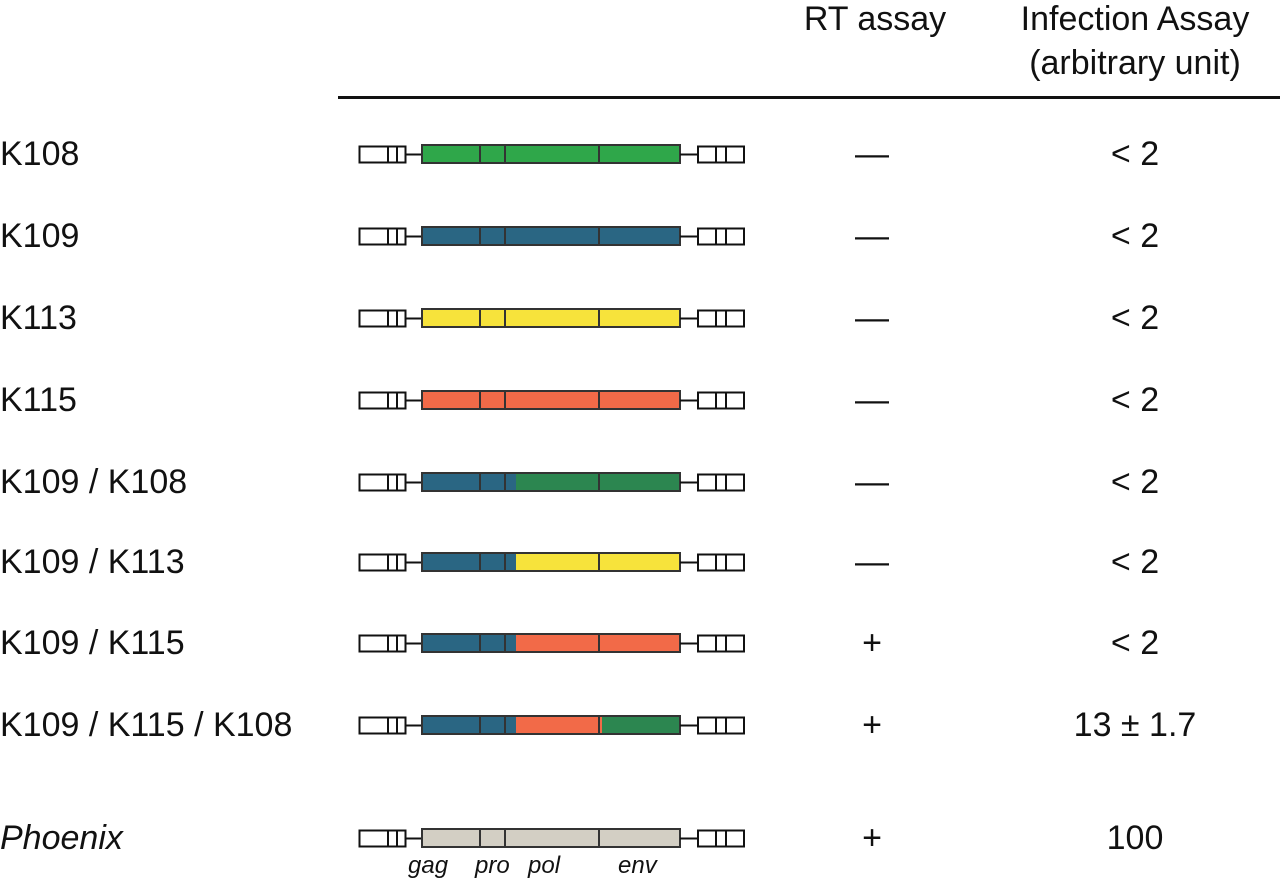  I want to click on header-rule, so click(809, 97).